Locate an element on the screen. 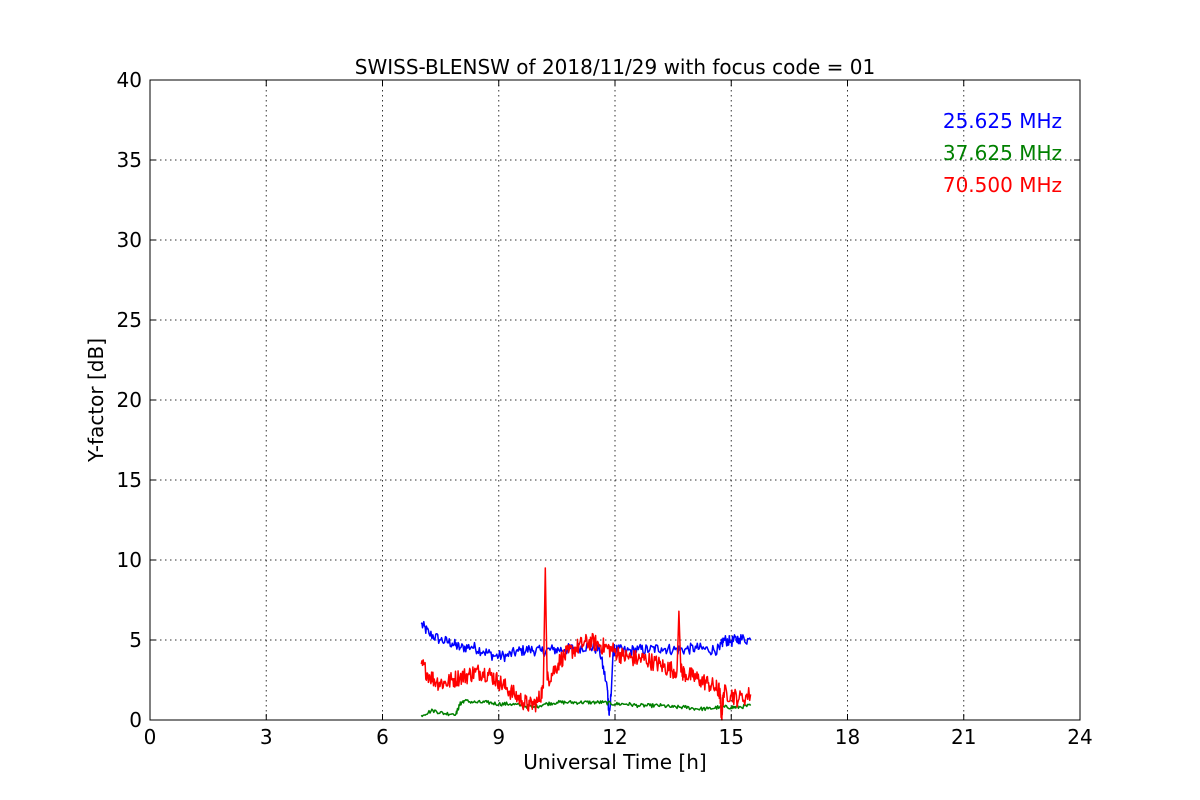 This screenshot has width=1200, height=800. y-tick-label: 40 is located at coordinates (129, 80).